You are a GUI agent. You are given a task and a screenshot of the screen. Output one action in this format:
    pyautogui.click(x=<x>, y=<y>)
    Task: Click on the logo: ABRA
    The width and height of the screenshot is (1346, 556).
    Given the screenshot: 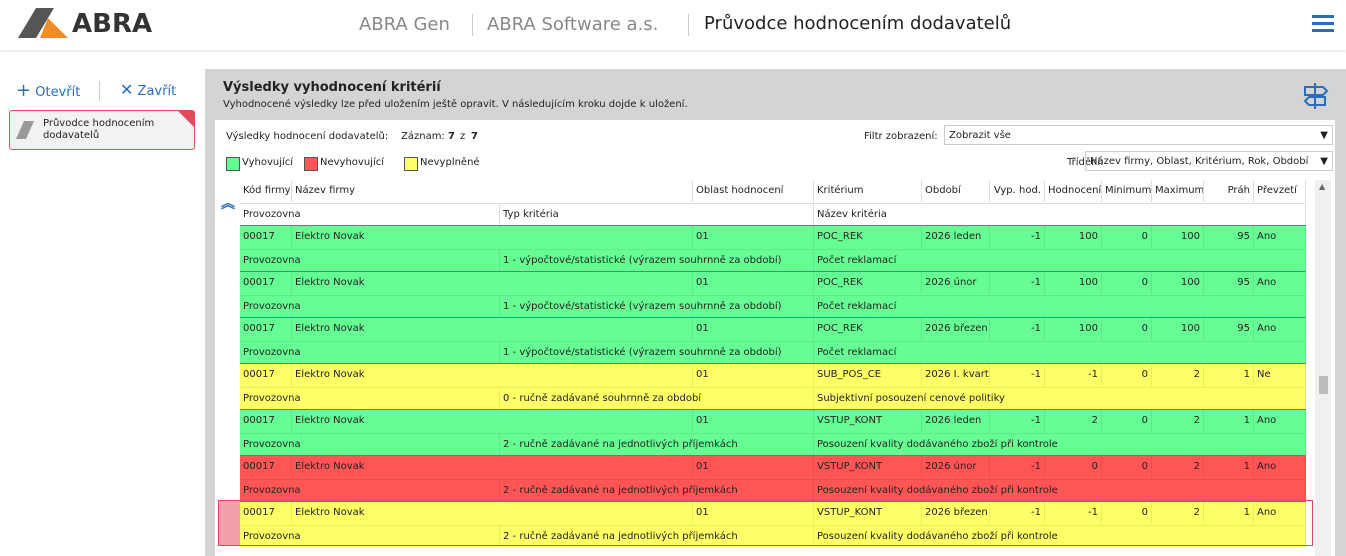 What is the action you would take?
    pyautogui.click(x=112, y=24)
    